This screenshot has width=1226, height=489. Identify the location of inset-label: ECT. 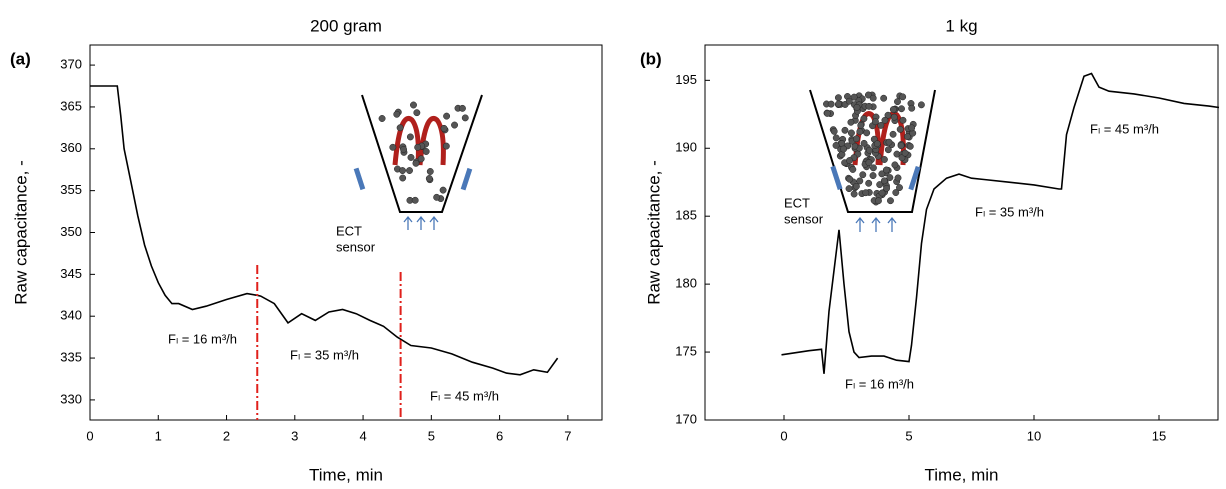
(349, 230).